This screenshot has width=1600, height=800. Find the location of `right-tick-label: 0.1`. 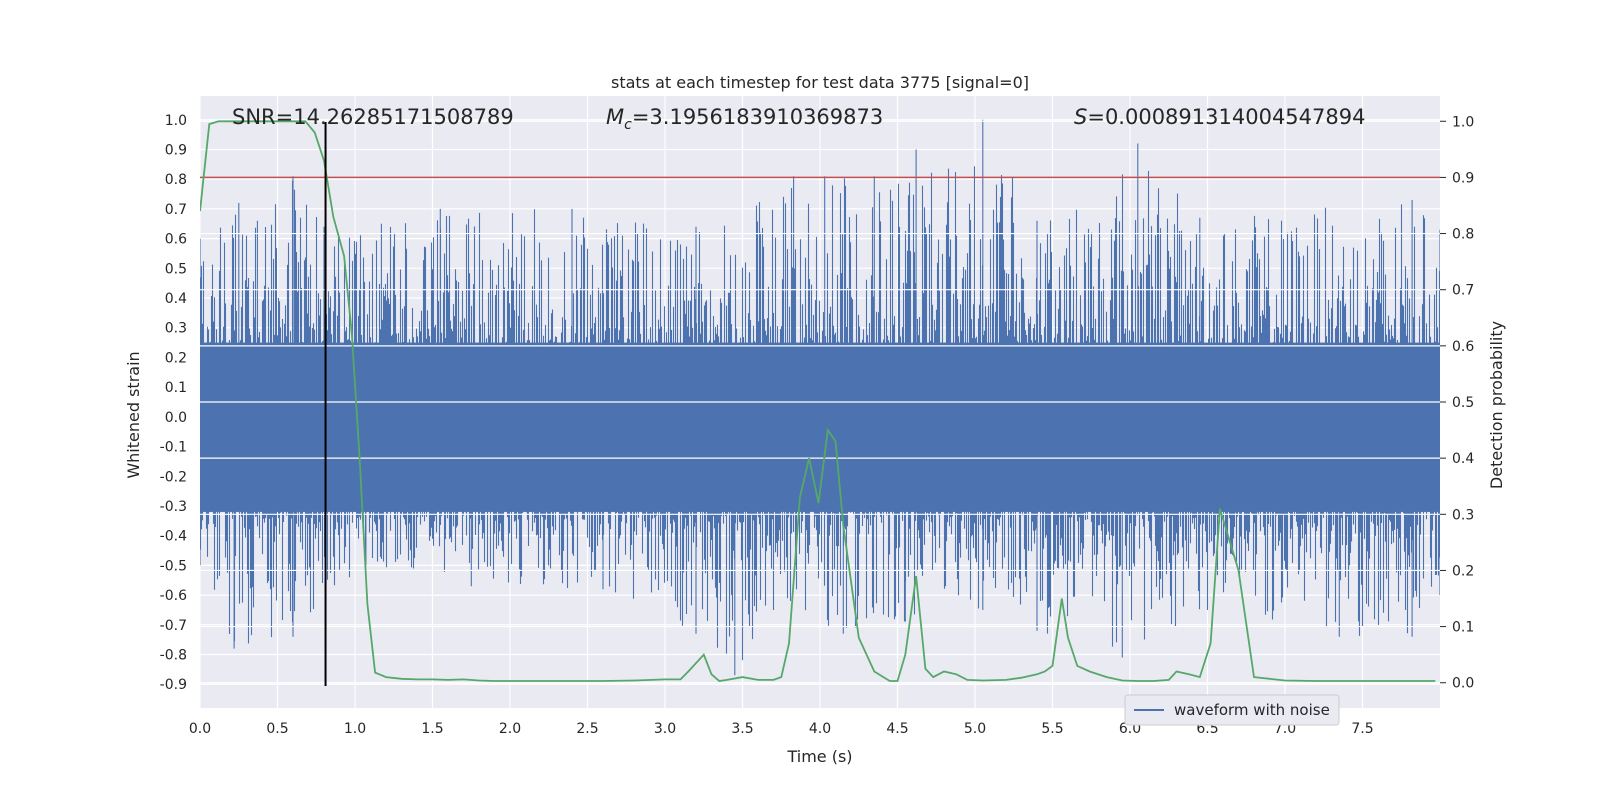

right-tick-label: 0.1 is located at coordinates (1463, 628).